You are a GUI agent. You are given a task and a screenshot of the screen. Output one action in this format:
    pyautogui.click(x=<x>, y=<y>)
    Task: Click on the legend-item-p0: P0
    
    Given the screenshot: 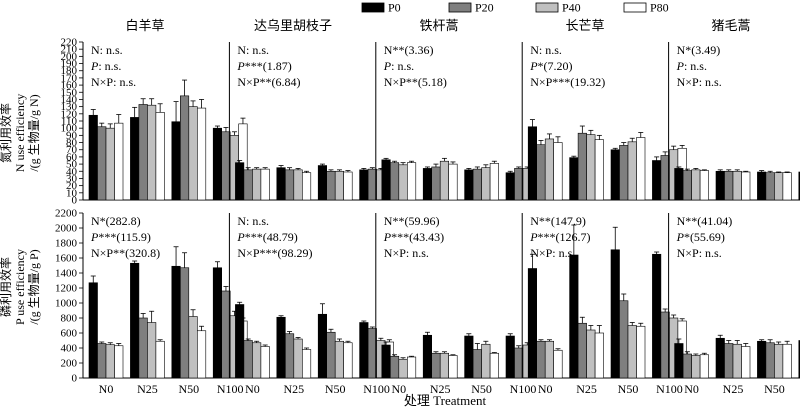 What is the action you would take?
    pyautogui.click(x=381, y=8)
    